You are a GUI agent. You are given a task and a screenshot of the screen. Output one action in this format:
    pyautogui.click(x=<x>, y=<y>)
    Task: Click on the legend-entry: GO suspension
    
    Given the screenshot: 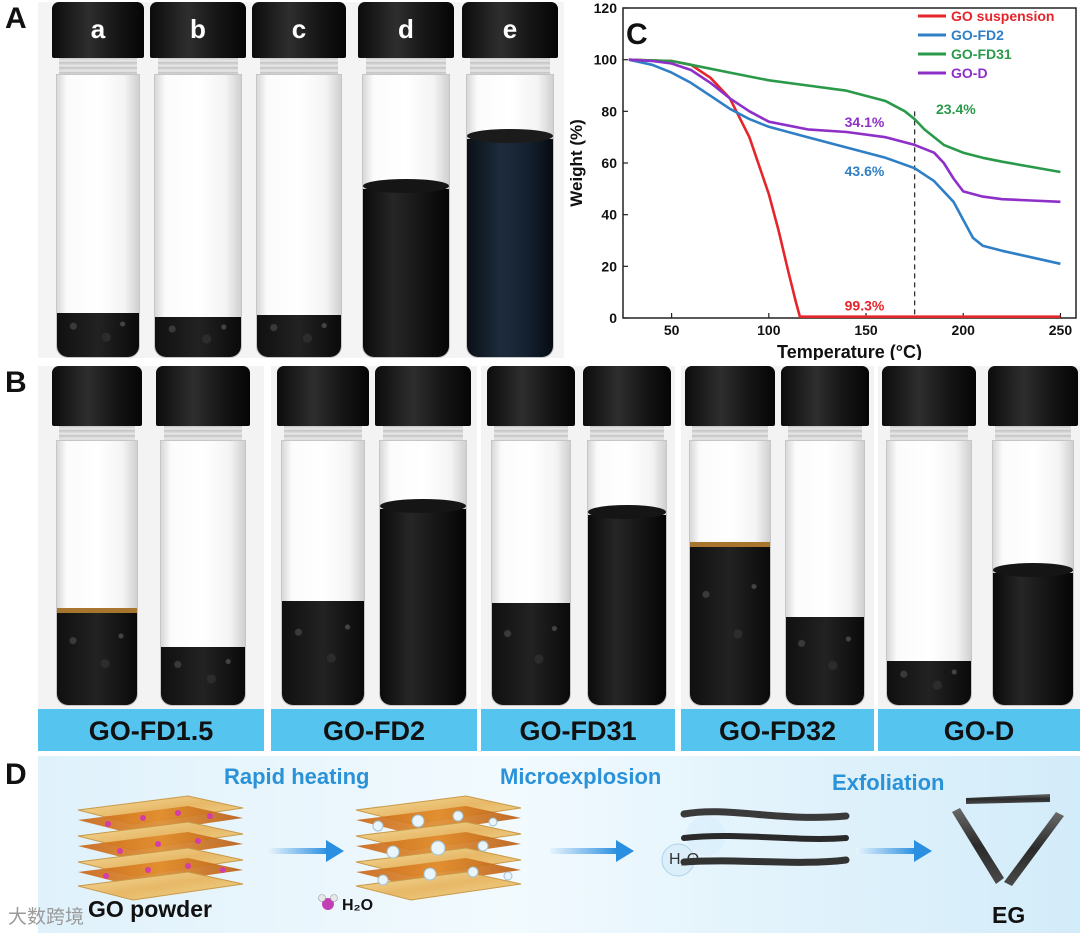 What is the action you would take?
    pyautogui.click(x=1002, y=16)
    